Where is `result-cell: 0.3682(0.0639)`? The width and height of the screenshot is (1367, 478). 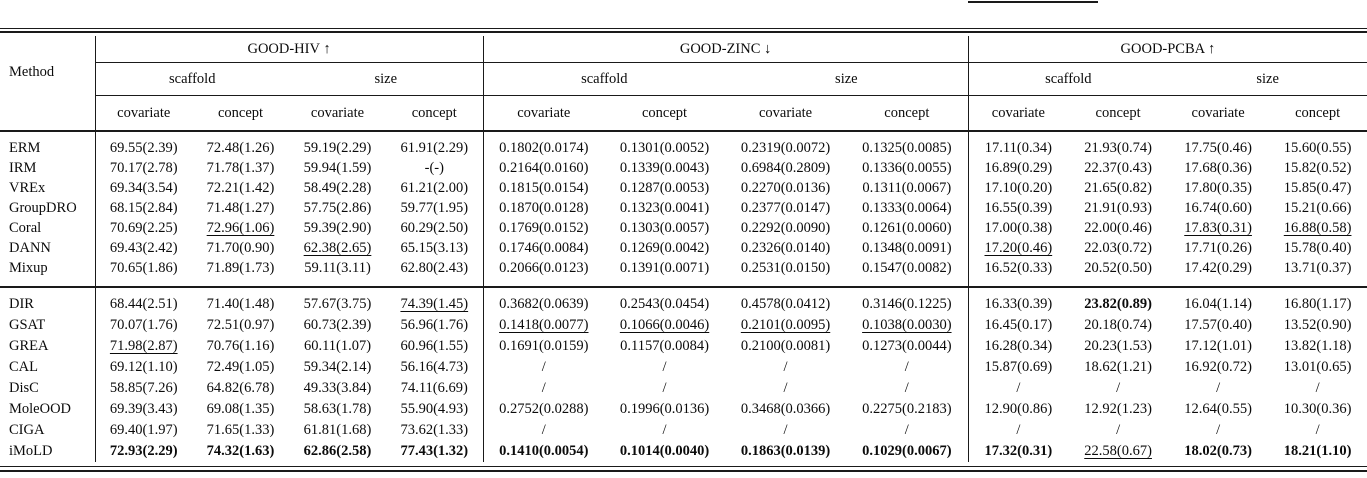
result-cell: 0.3682(0.0639) is located at coordinates (543, 301).